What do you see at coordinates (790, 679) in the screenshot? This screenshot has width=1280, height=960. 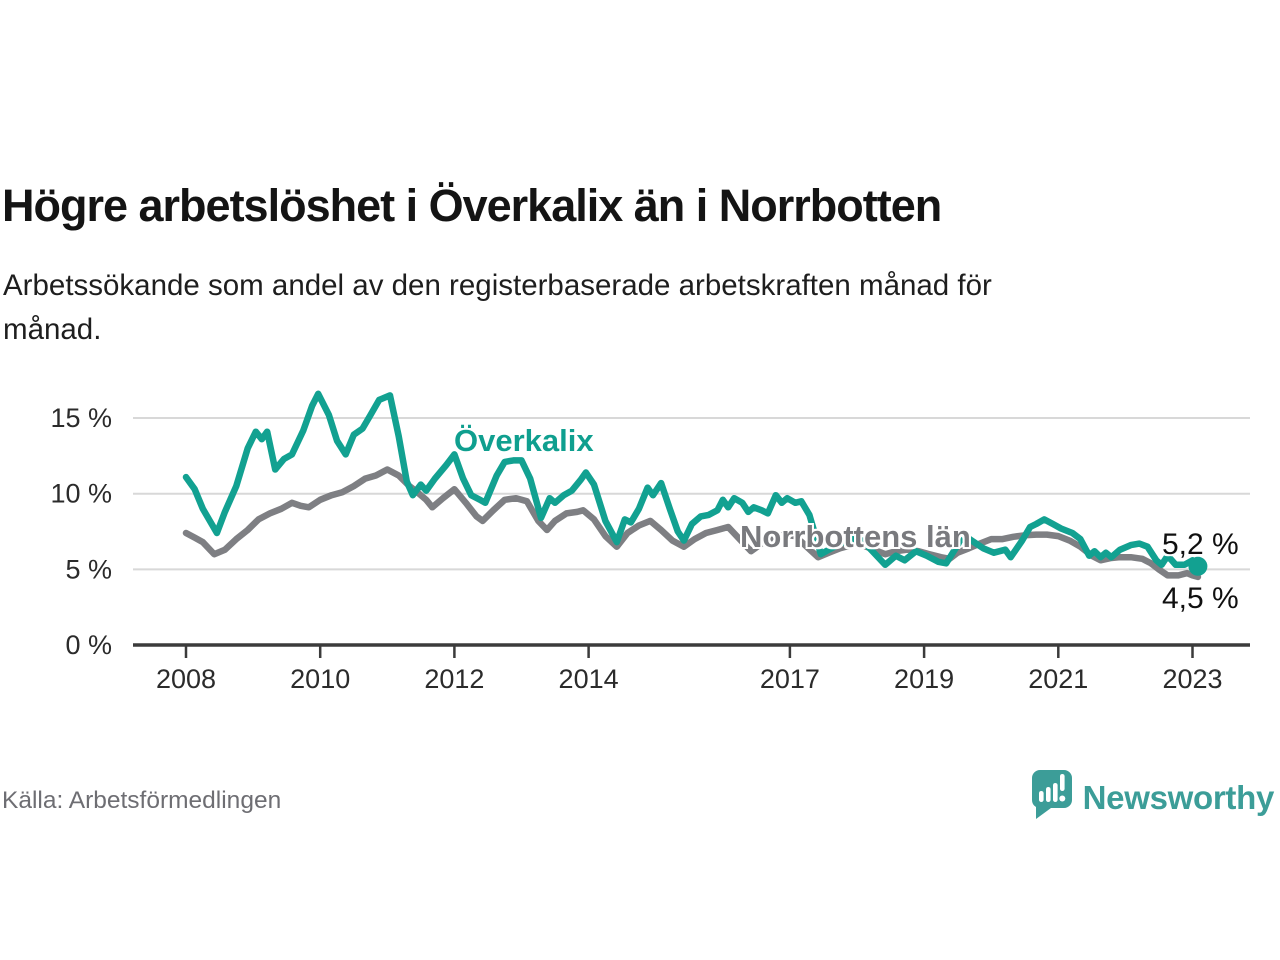 I see `x-tick-label: 2017` at bounding box center [790, 679].